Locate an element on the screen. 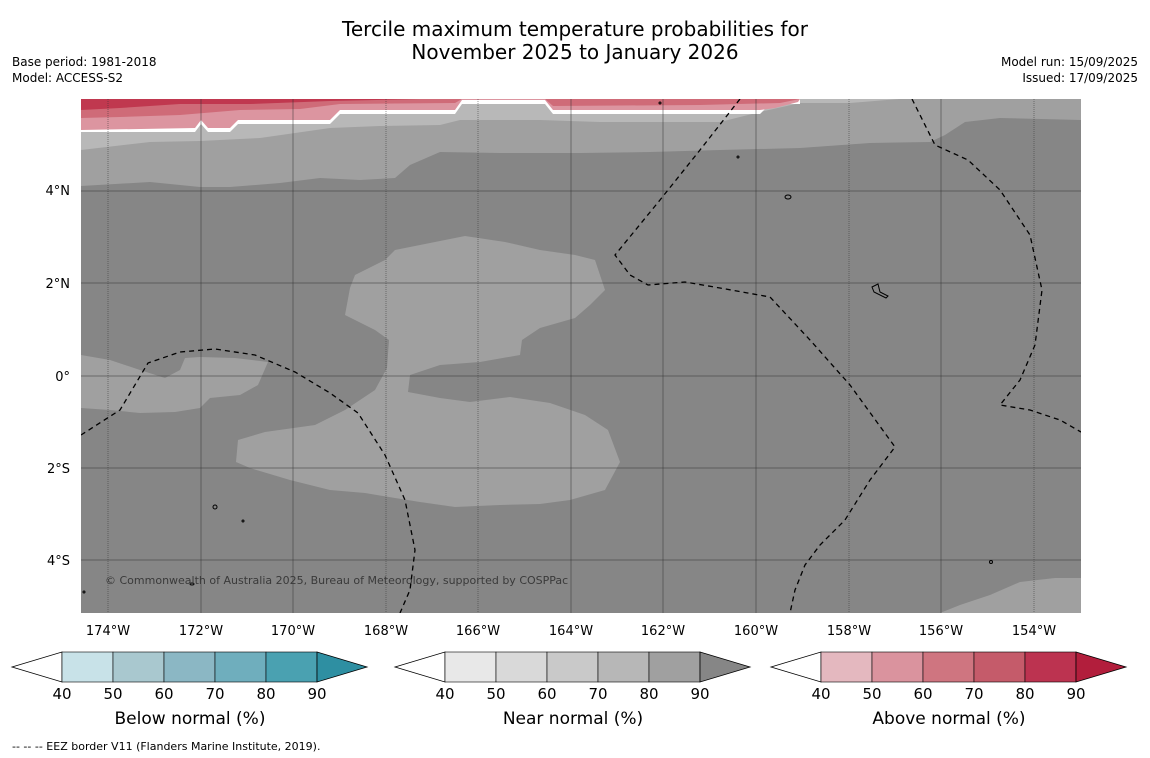  colorbars: 40 50 60 70 80 90 40 50 60 70 80 90 40 50 60 70 80 90 is located at coordinates (569, 677).